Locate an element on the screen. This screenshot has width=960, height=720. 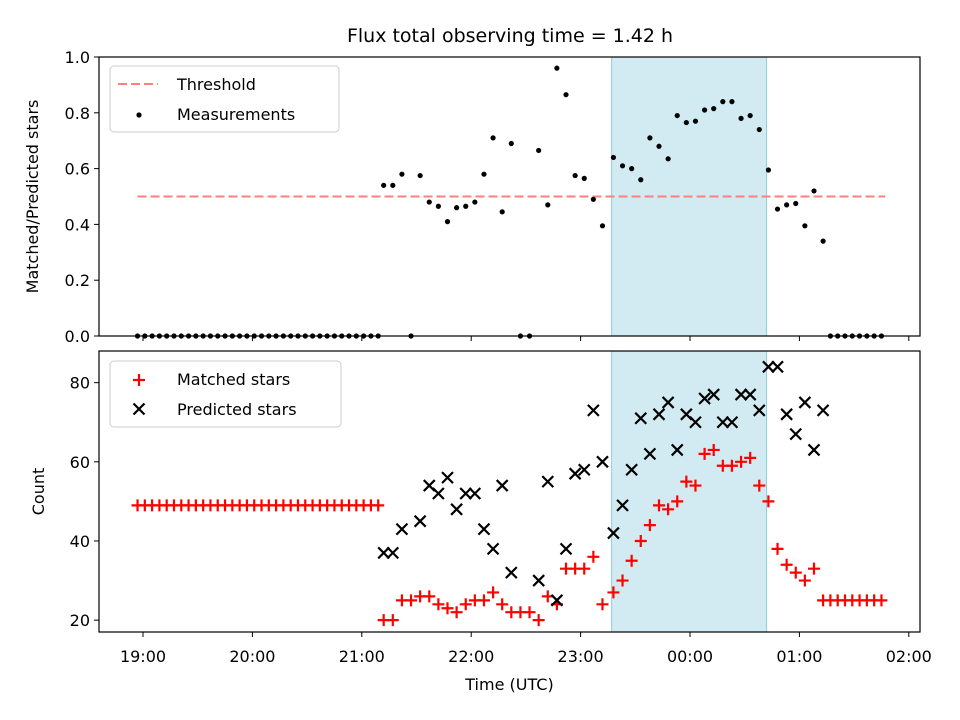
xtick-label-7: 02:00 is located at coordinates (909, 656).